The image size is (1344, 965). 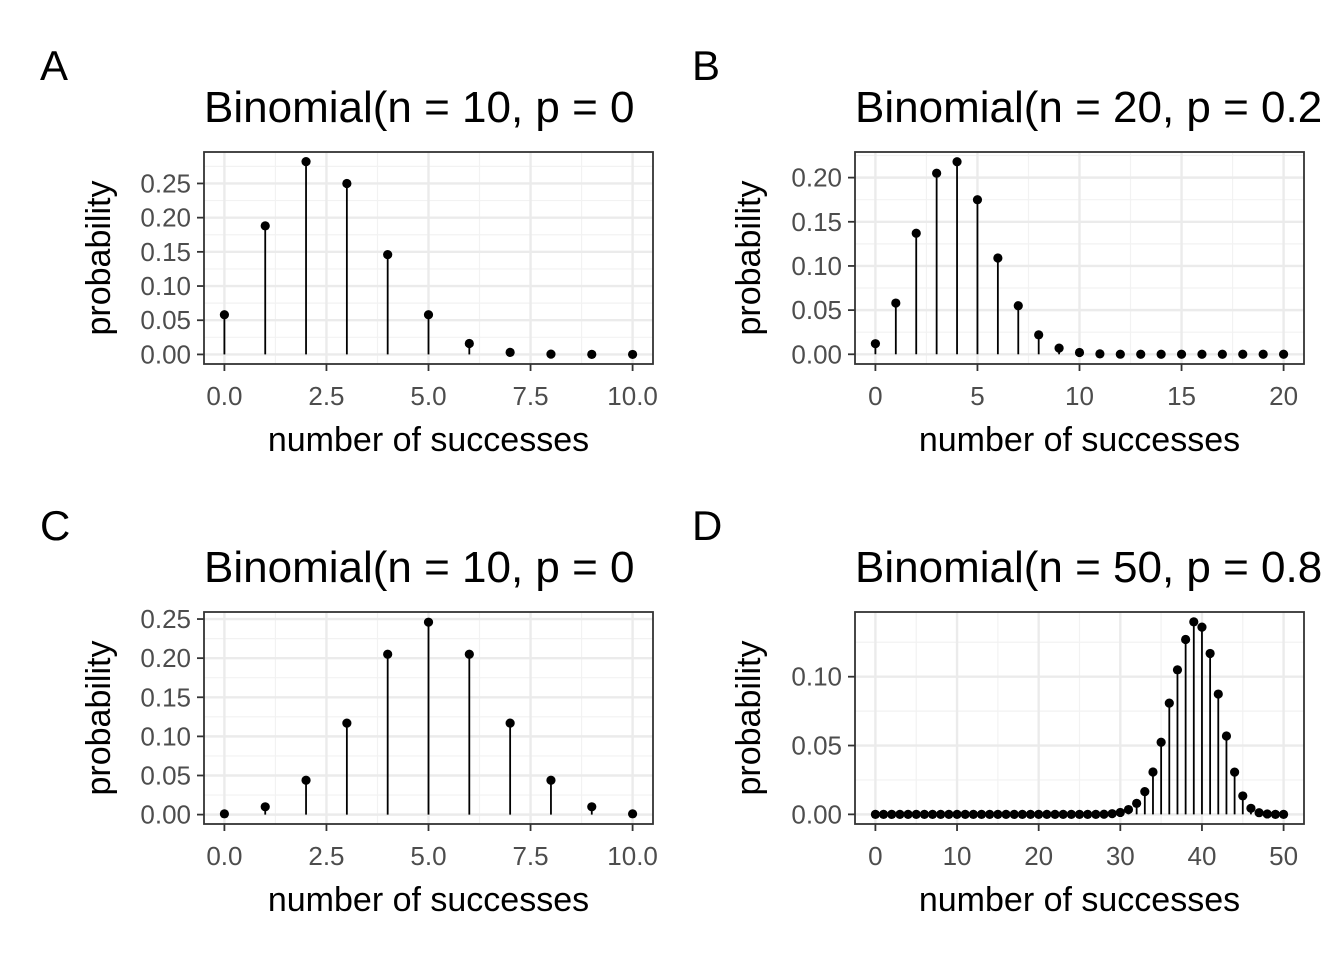 I want to click on x-tick-label: 10, so click(x=957, y=856).